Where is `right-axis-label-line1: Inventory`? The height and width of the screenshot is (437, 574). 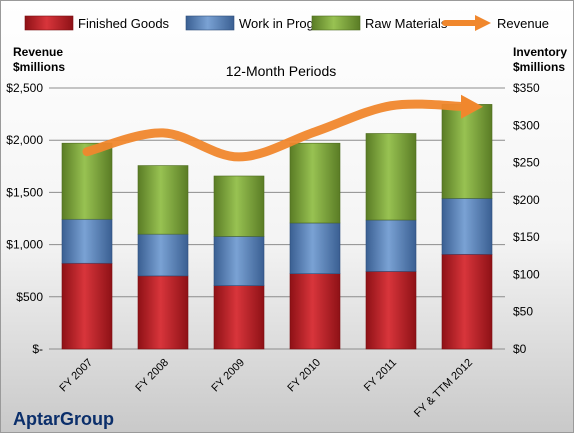
right-axis-label-line1: Inventory is located at coordinates (540, 52).